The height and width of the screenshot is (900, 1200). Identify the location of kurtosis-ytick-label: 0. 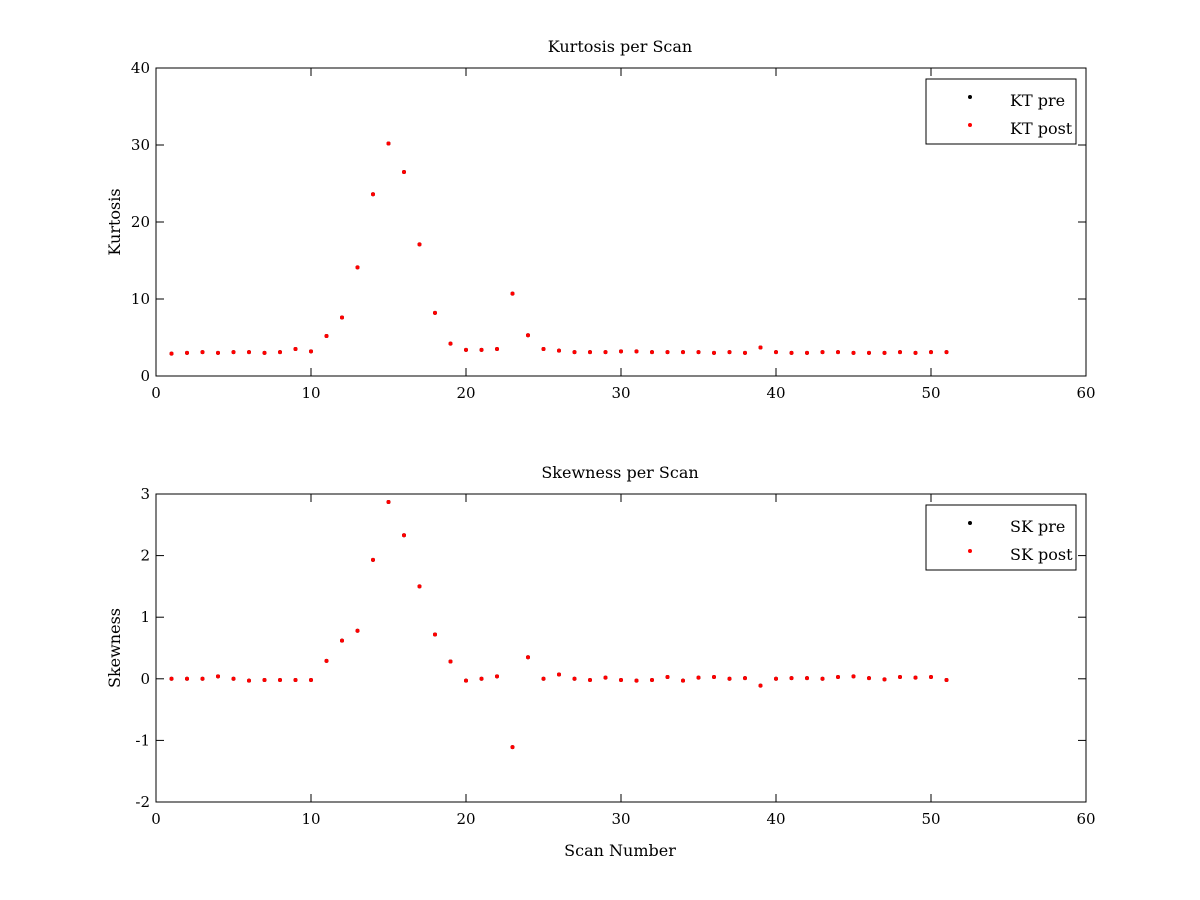
(145, 376).